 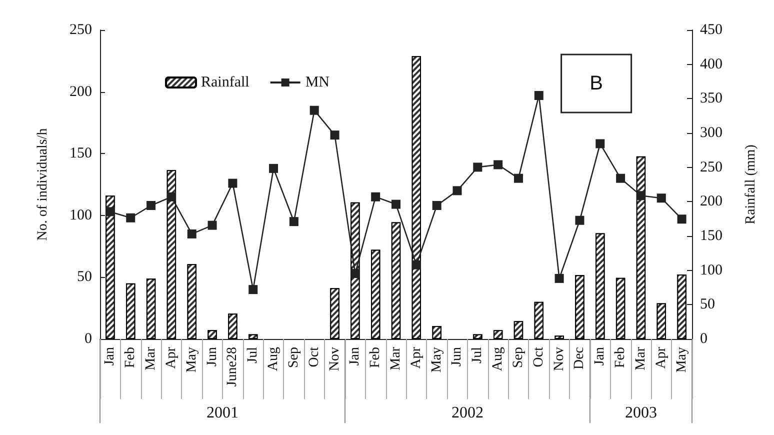 What do you see at coordinates (707, 304) in the screenshot?
I see `y2-tick-label: 50` at bounding box center [707, 304].